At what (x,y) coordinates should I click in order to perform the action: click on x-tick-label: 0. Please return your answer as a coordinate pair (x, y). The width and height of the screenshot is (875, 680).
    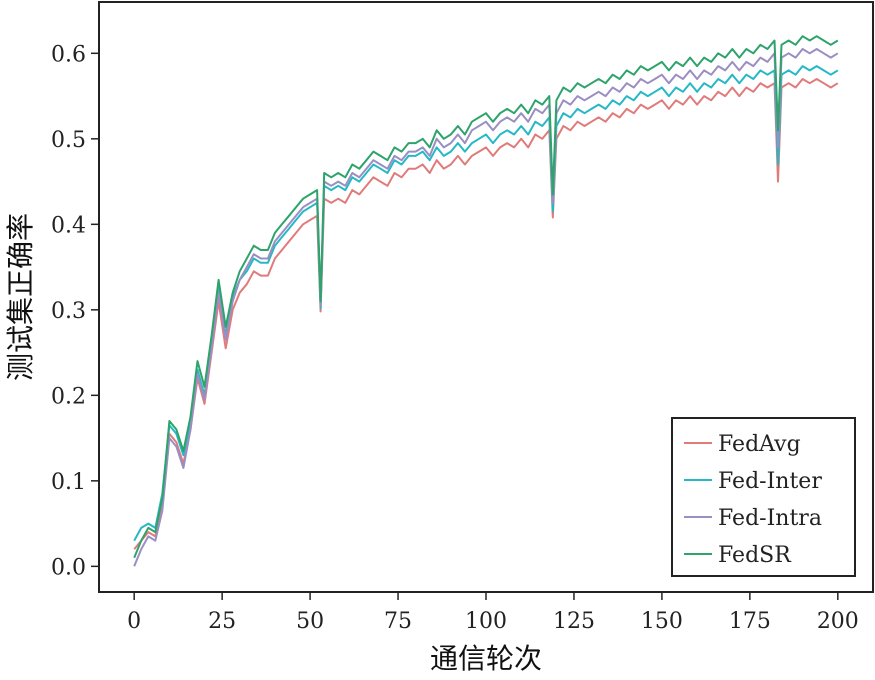
    Looking at the image, I should click on (134, 621).